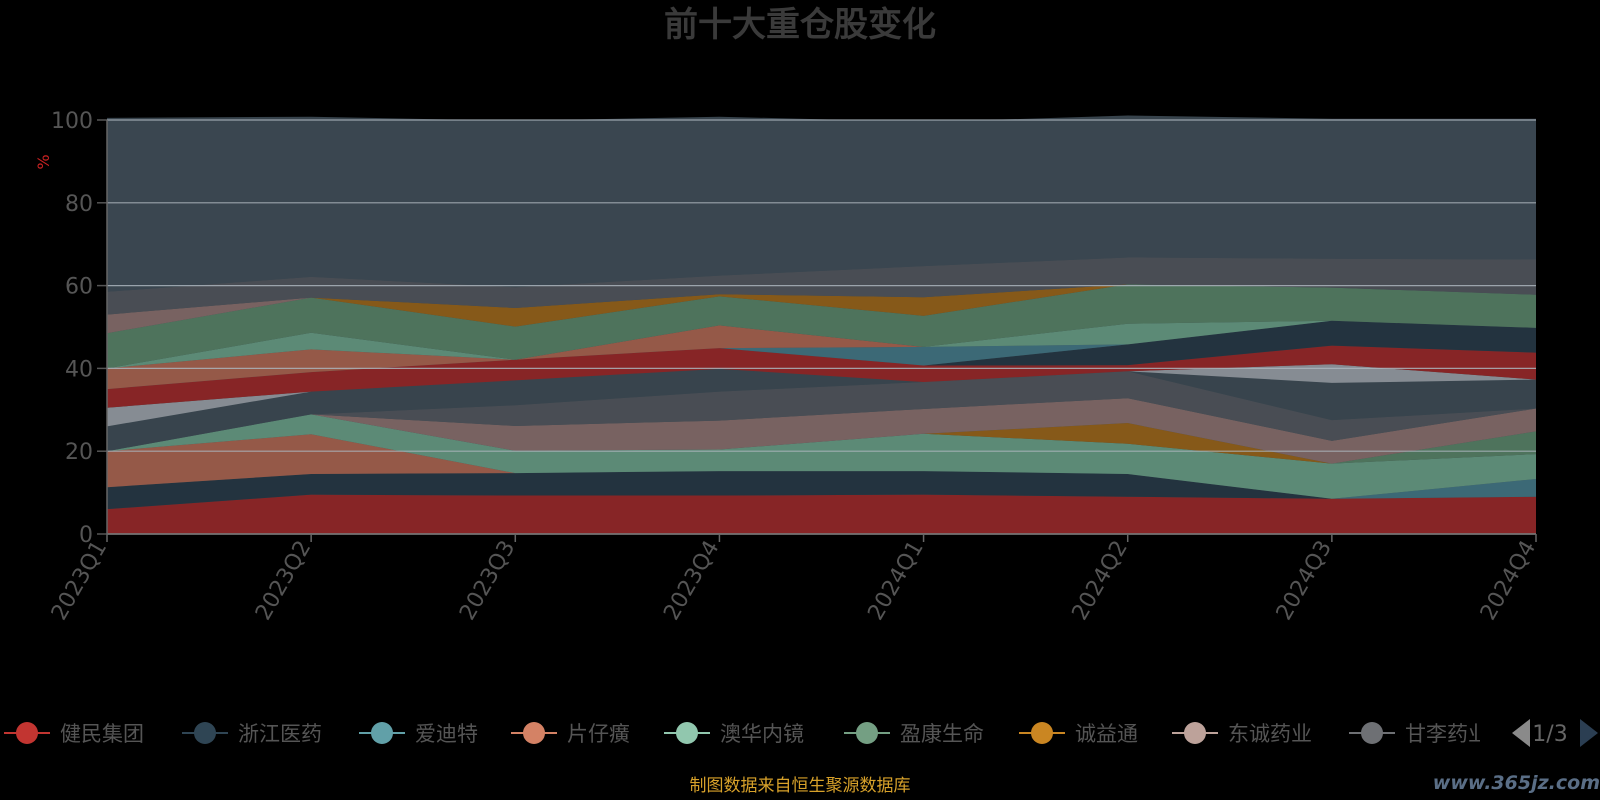 The width and height of the screenshot is (1600, 800). What do you see at coordinates (446, 734) in the screenshot?
I see `legend-label: 爱迪特` at bounding box center [446, 734].